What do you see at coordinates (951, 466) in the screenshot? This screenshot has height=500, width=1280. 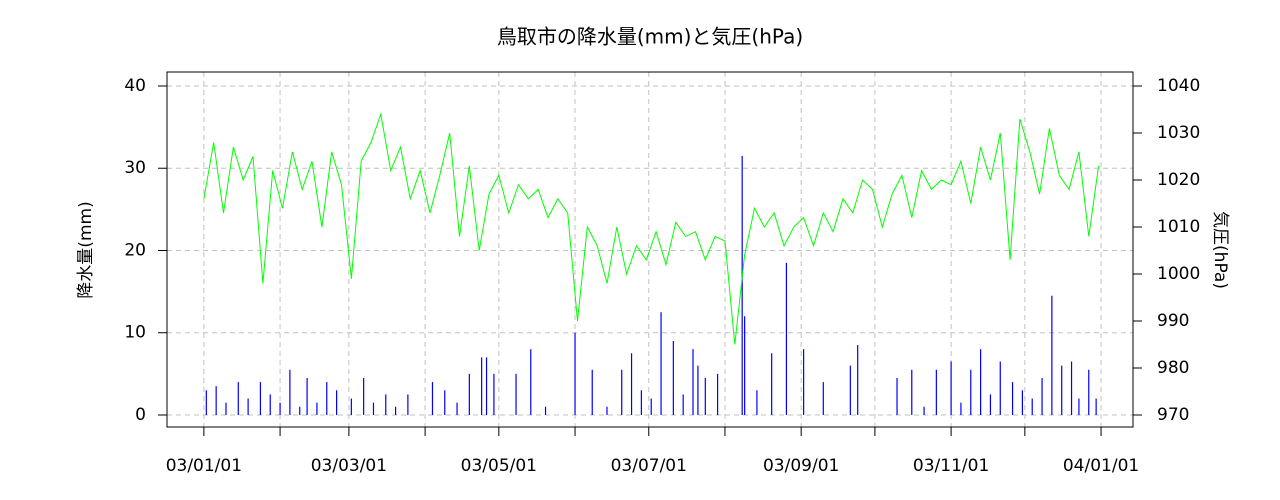 I see `x-tick-label: 03/11/01` at bounding box center [951, 466].